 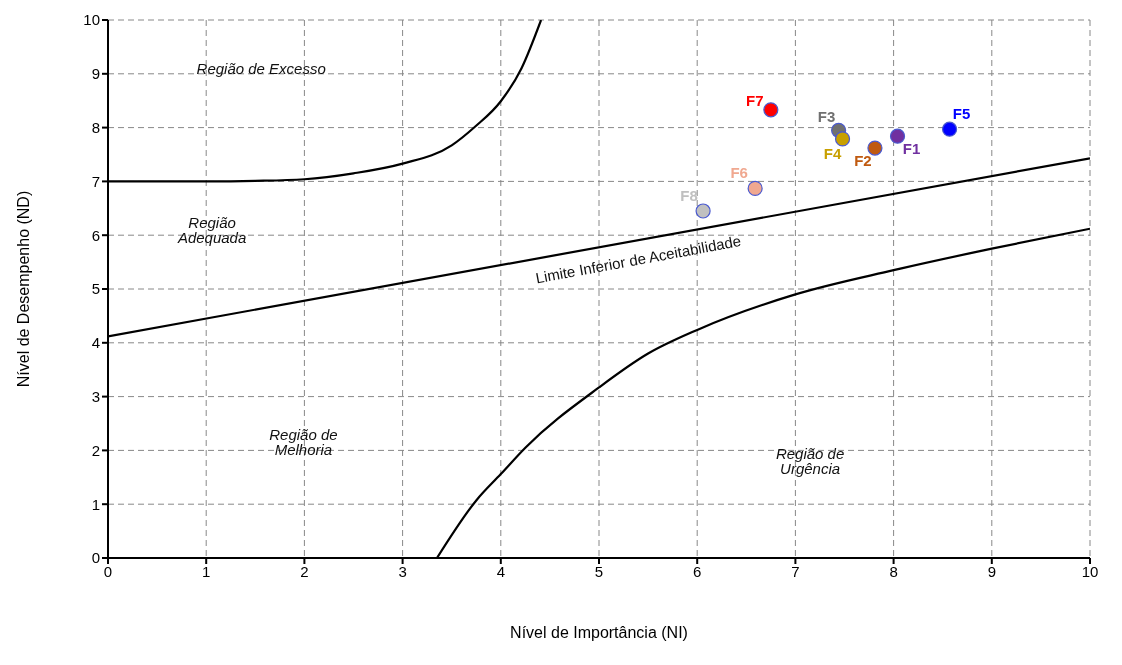 I want to click on x-tick-label: 10, so click(x=1090, y=571).